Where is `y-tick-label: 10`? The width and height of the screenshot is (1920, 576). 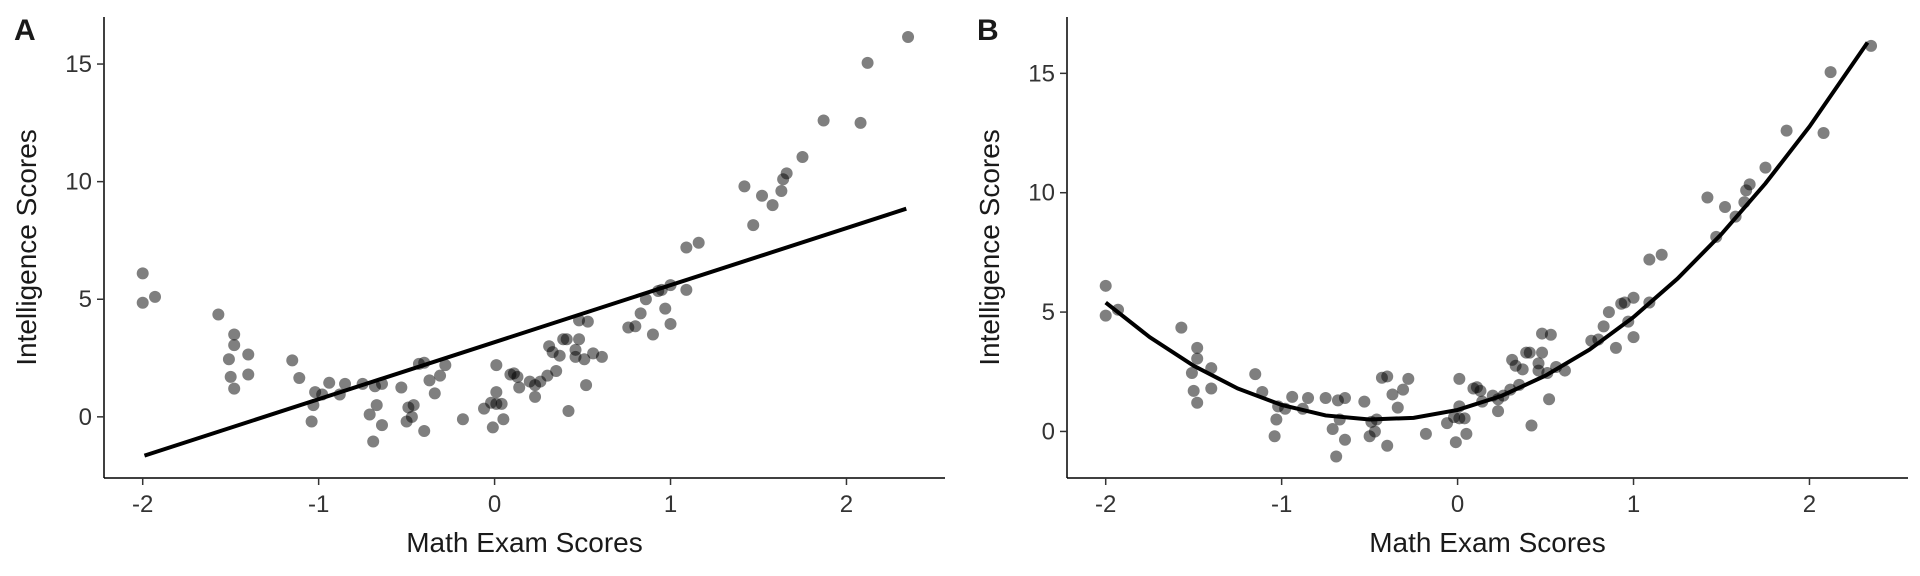 y-tick-label: 10 is located at coordinates (1041, 193).